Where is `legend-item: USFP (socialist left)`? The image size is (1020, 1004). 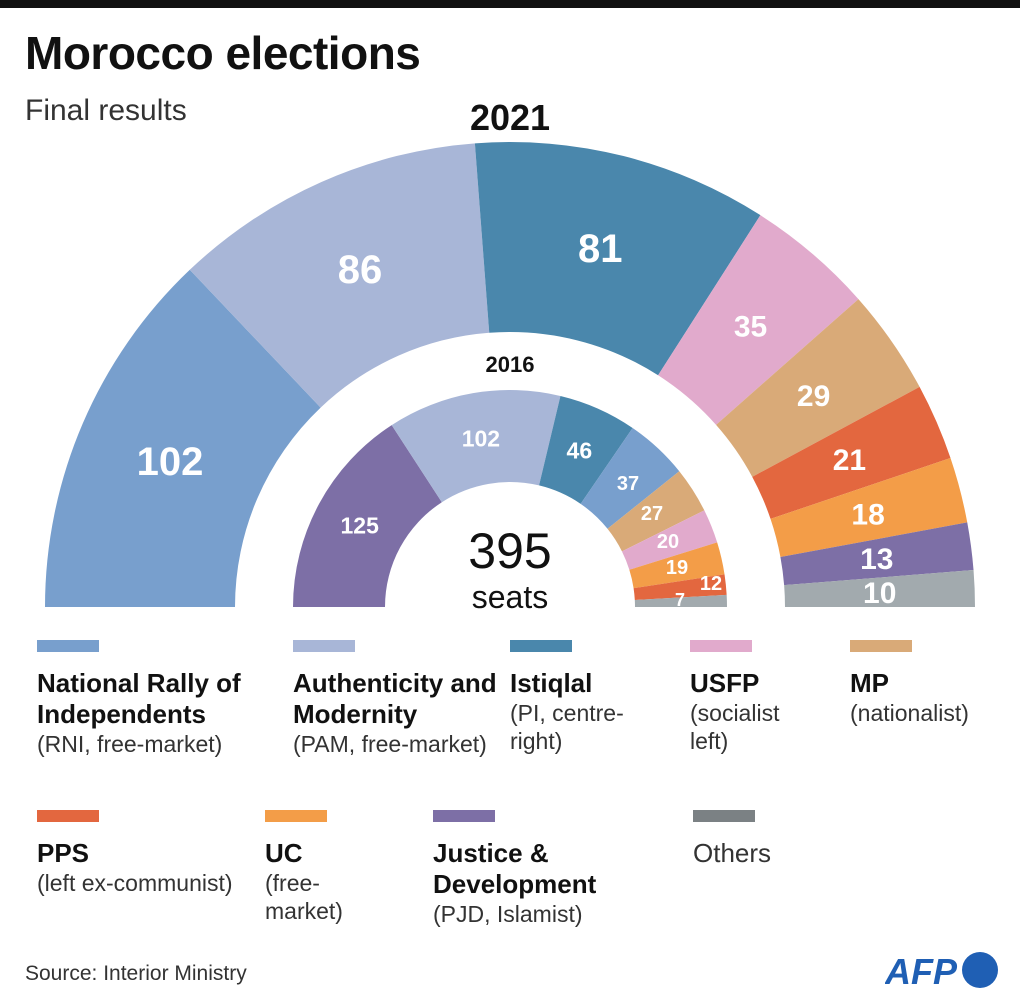 legend-item: USFP (socialist left) is located at coordinates (750, 697).